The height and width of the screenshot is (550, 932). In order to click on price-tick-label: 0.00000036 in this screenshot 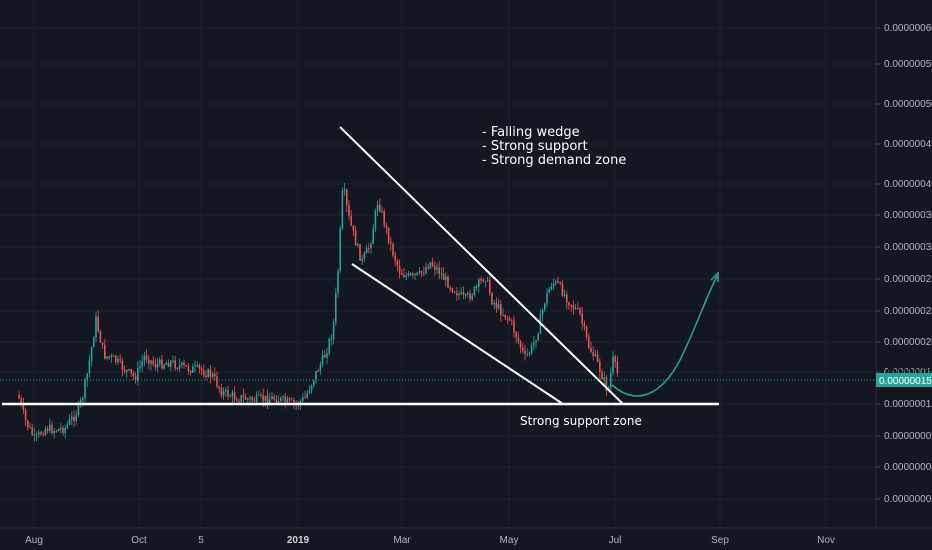, I will do `click(908, 215)`.